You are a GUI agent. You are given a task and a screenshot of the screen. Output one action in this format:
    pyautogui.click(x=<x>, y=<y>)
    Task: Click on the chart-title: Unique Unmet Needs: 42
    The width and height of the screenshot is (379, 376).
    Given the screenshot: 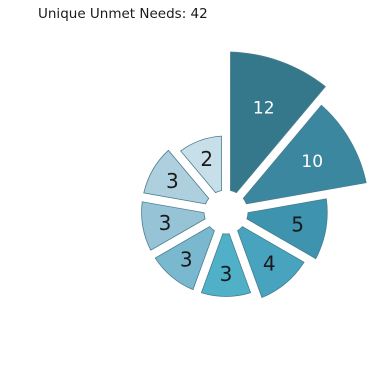 What is the action you would take?
    pyautogui.click(x=123, y=14)
    